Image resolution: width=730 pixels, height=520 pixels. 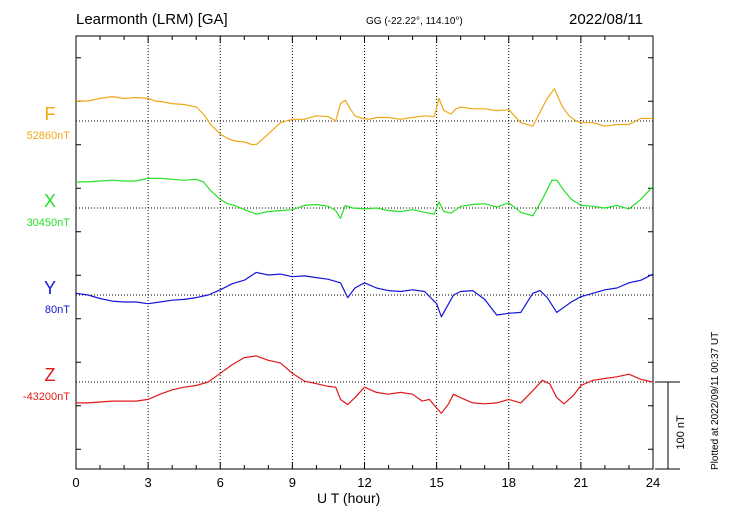 What do you see at coordinates (49, 223) in the screenshot?
I see `series-baseline-x: 30450nT` at bounding box center [49, 223].